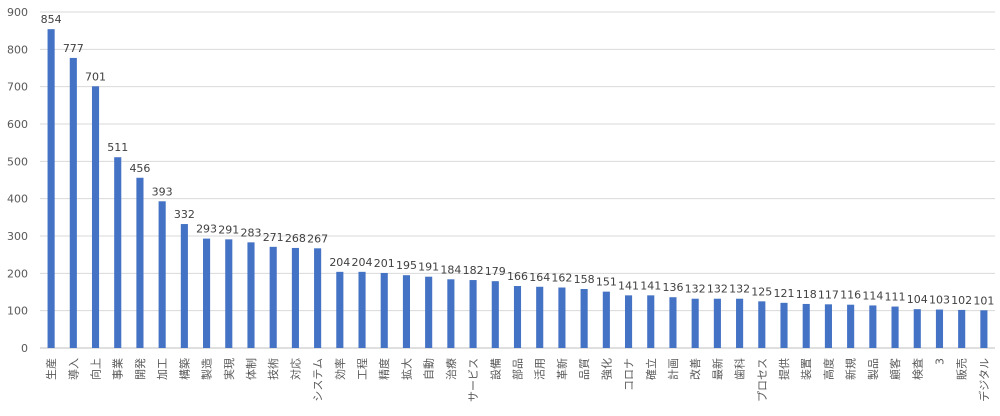 This screenshot has width=1000, height=416. What do you see at coordinates (651, 369) in the screenshot?
I see `x-tick-label: 確立` at bounding box center [651, 369].